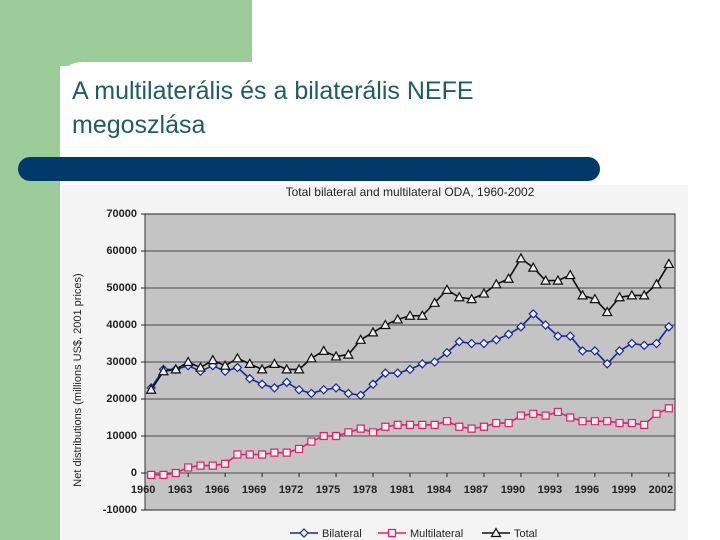  What do you see at coordinates (180, 490) in the screenshot?
I see `x-tick-label: 1963` at bounding box center [180, 490].